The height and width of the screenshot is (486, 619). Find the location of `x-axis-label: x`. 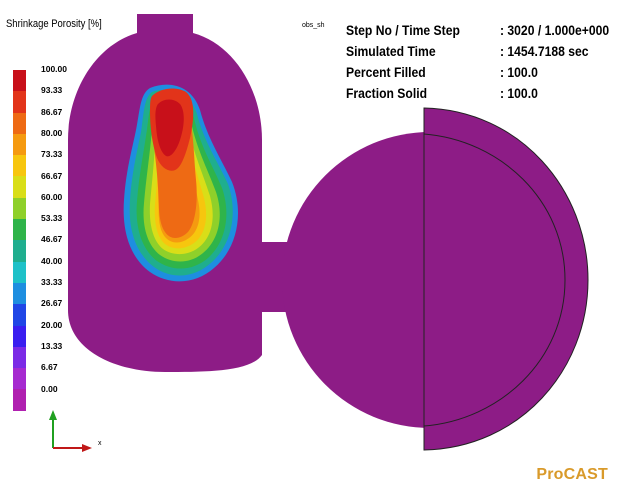

x-axis-label: x is located at coordinates (100, 443).